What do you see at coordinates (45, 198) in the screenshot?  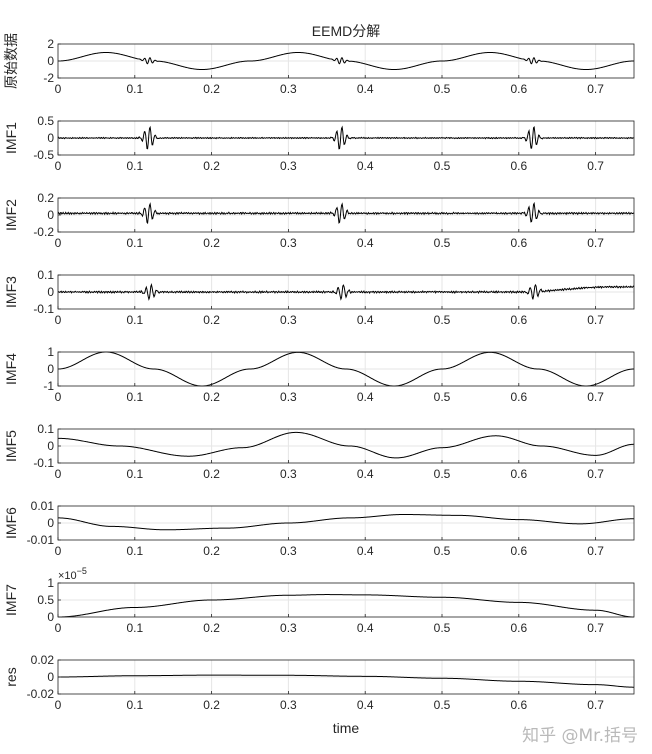 I see `y-tick-label: 0.2` at bounding box center [45, 198].